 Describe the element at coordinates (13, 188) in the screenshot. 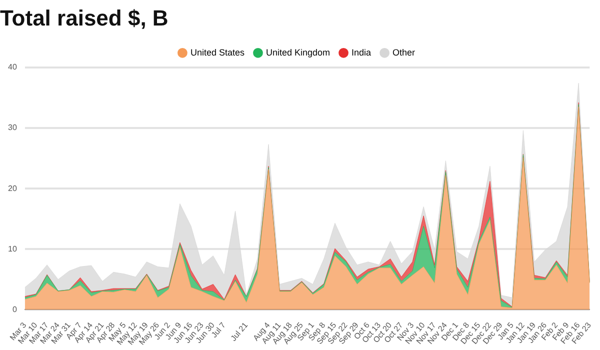

I see `y-tick-label: 20` at that location.